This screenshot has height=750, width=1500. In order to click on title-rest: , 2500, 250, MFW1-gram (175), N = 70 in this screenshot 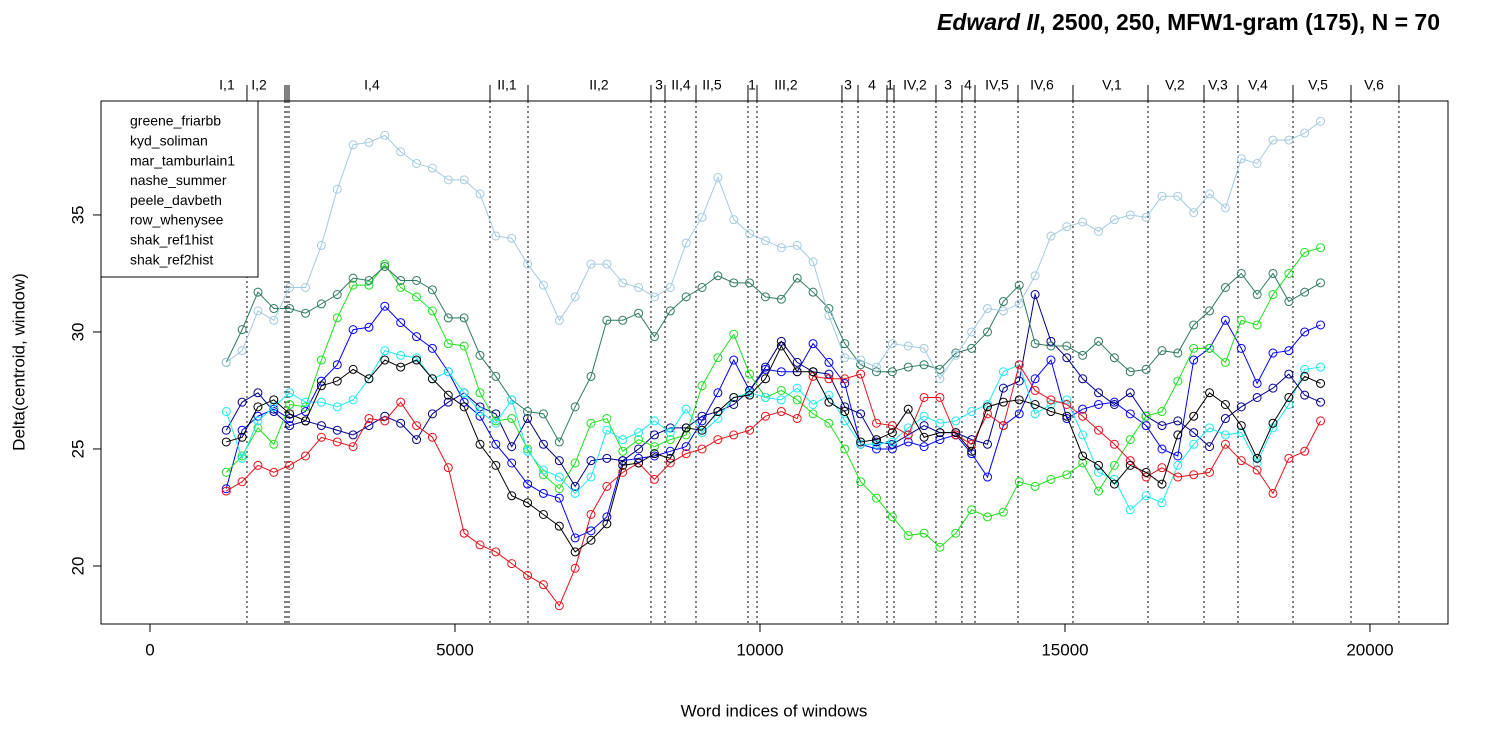, I will do `click(1239, 22)`.